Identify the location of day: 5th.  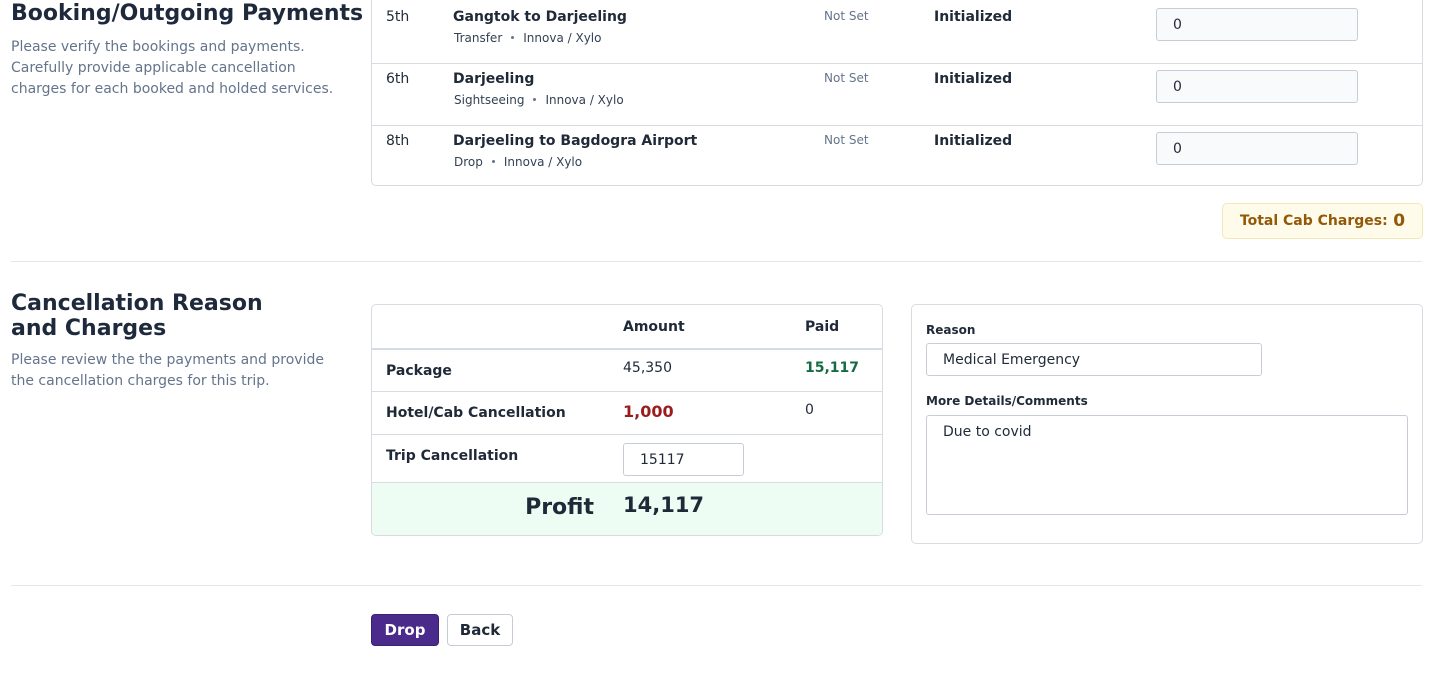
(398, 17).